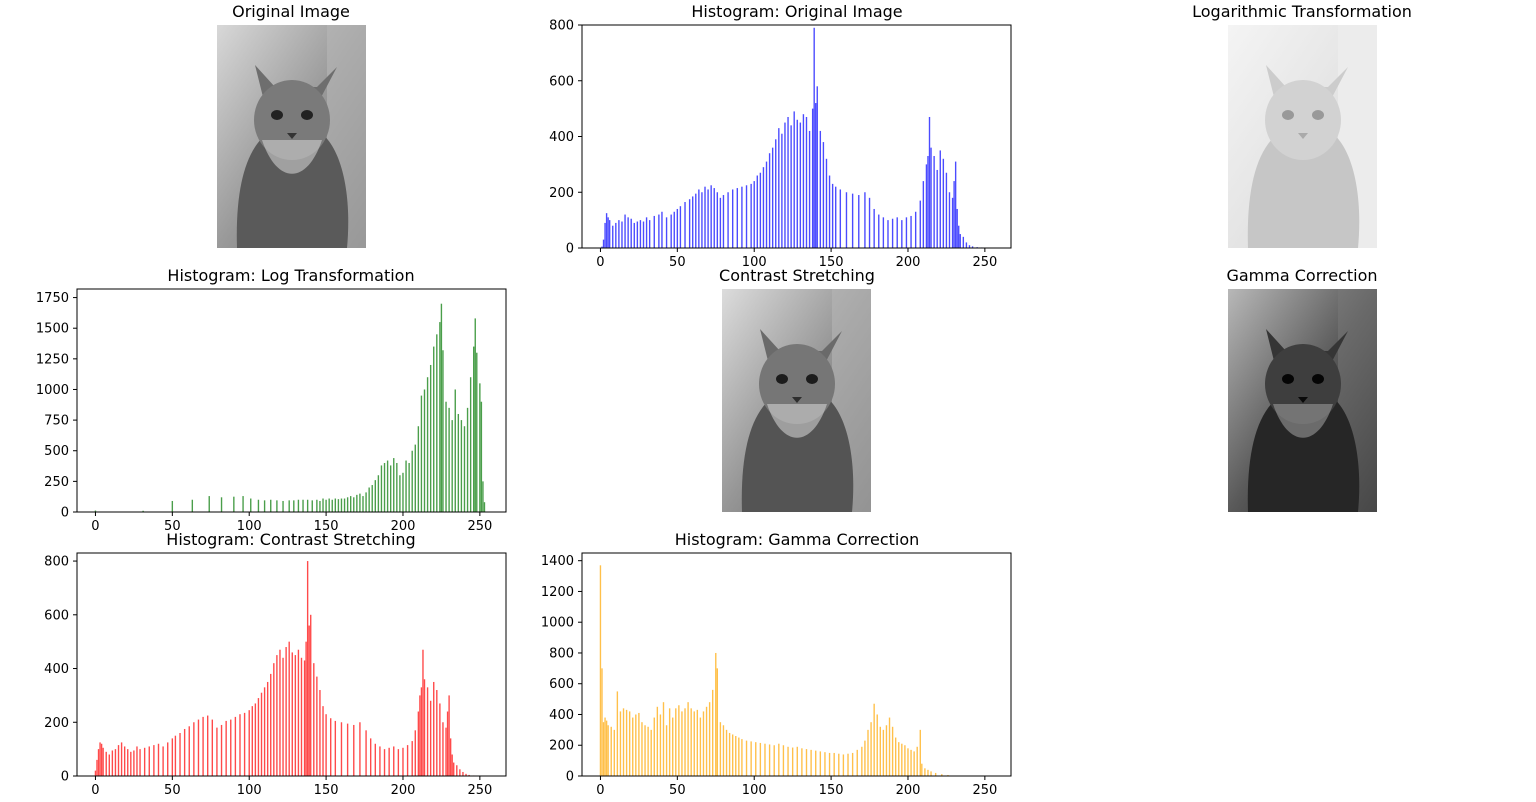 The image size is (1536, 802). I want to click on x-tick-label: 250, so click(479, 790).